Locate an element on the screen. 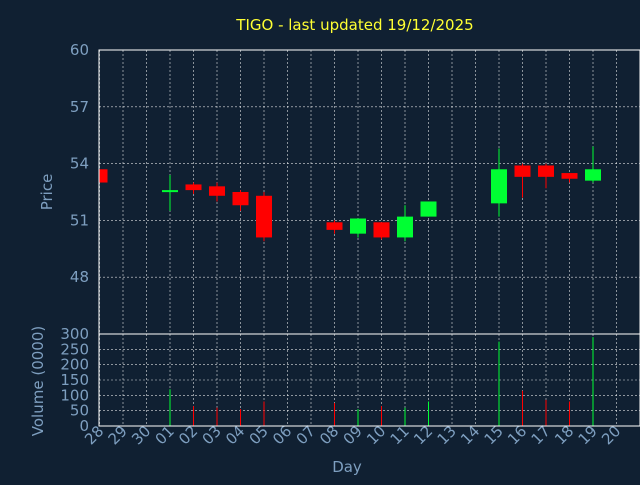 The width and height of the screenshot is (640, 485). price-tick-labels: 48 51 54 57 60 is located at coordinates (79, 163).